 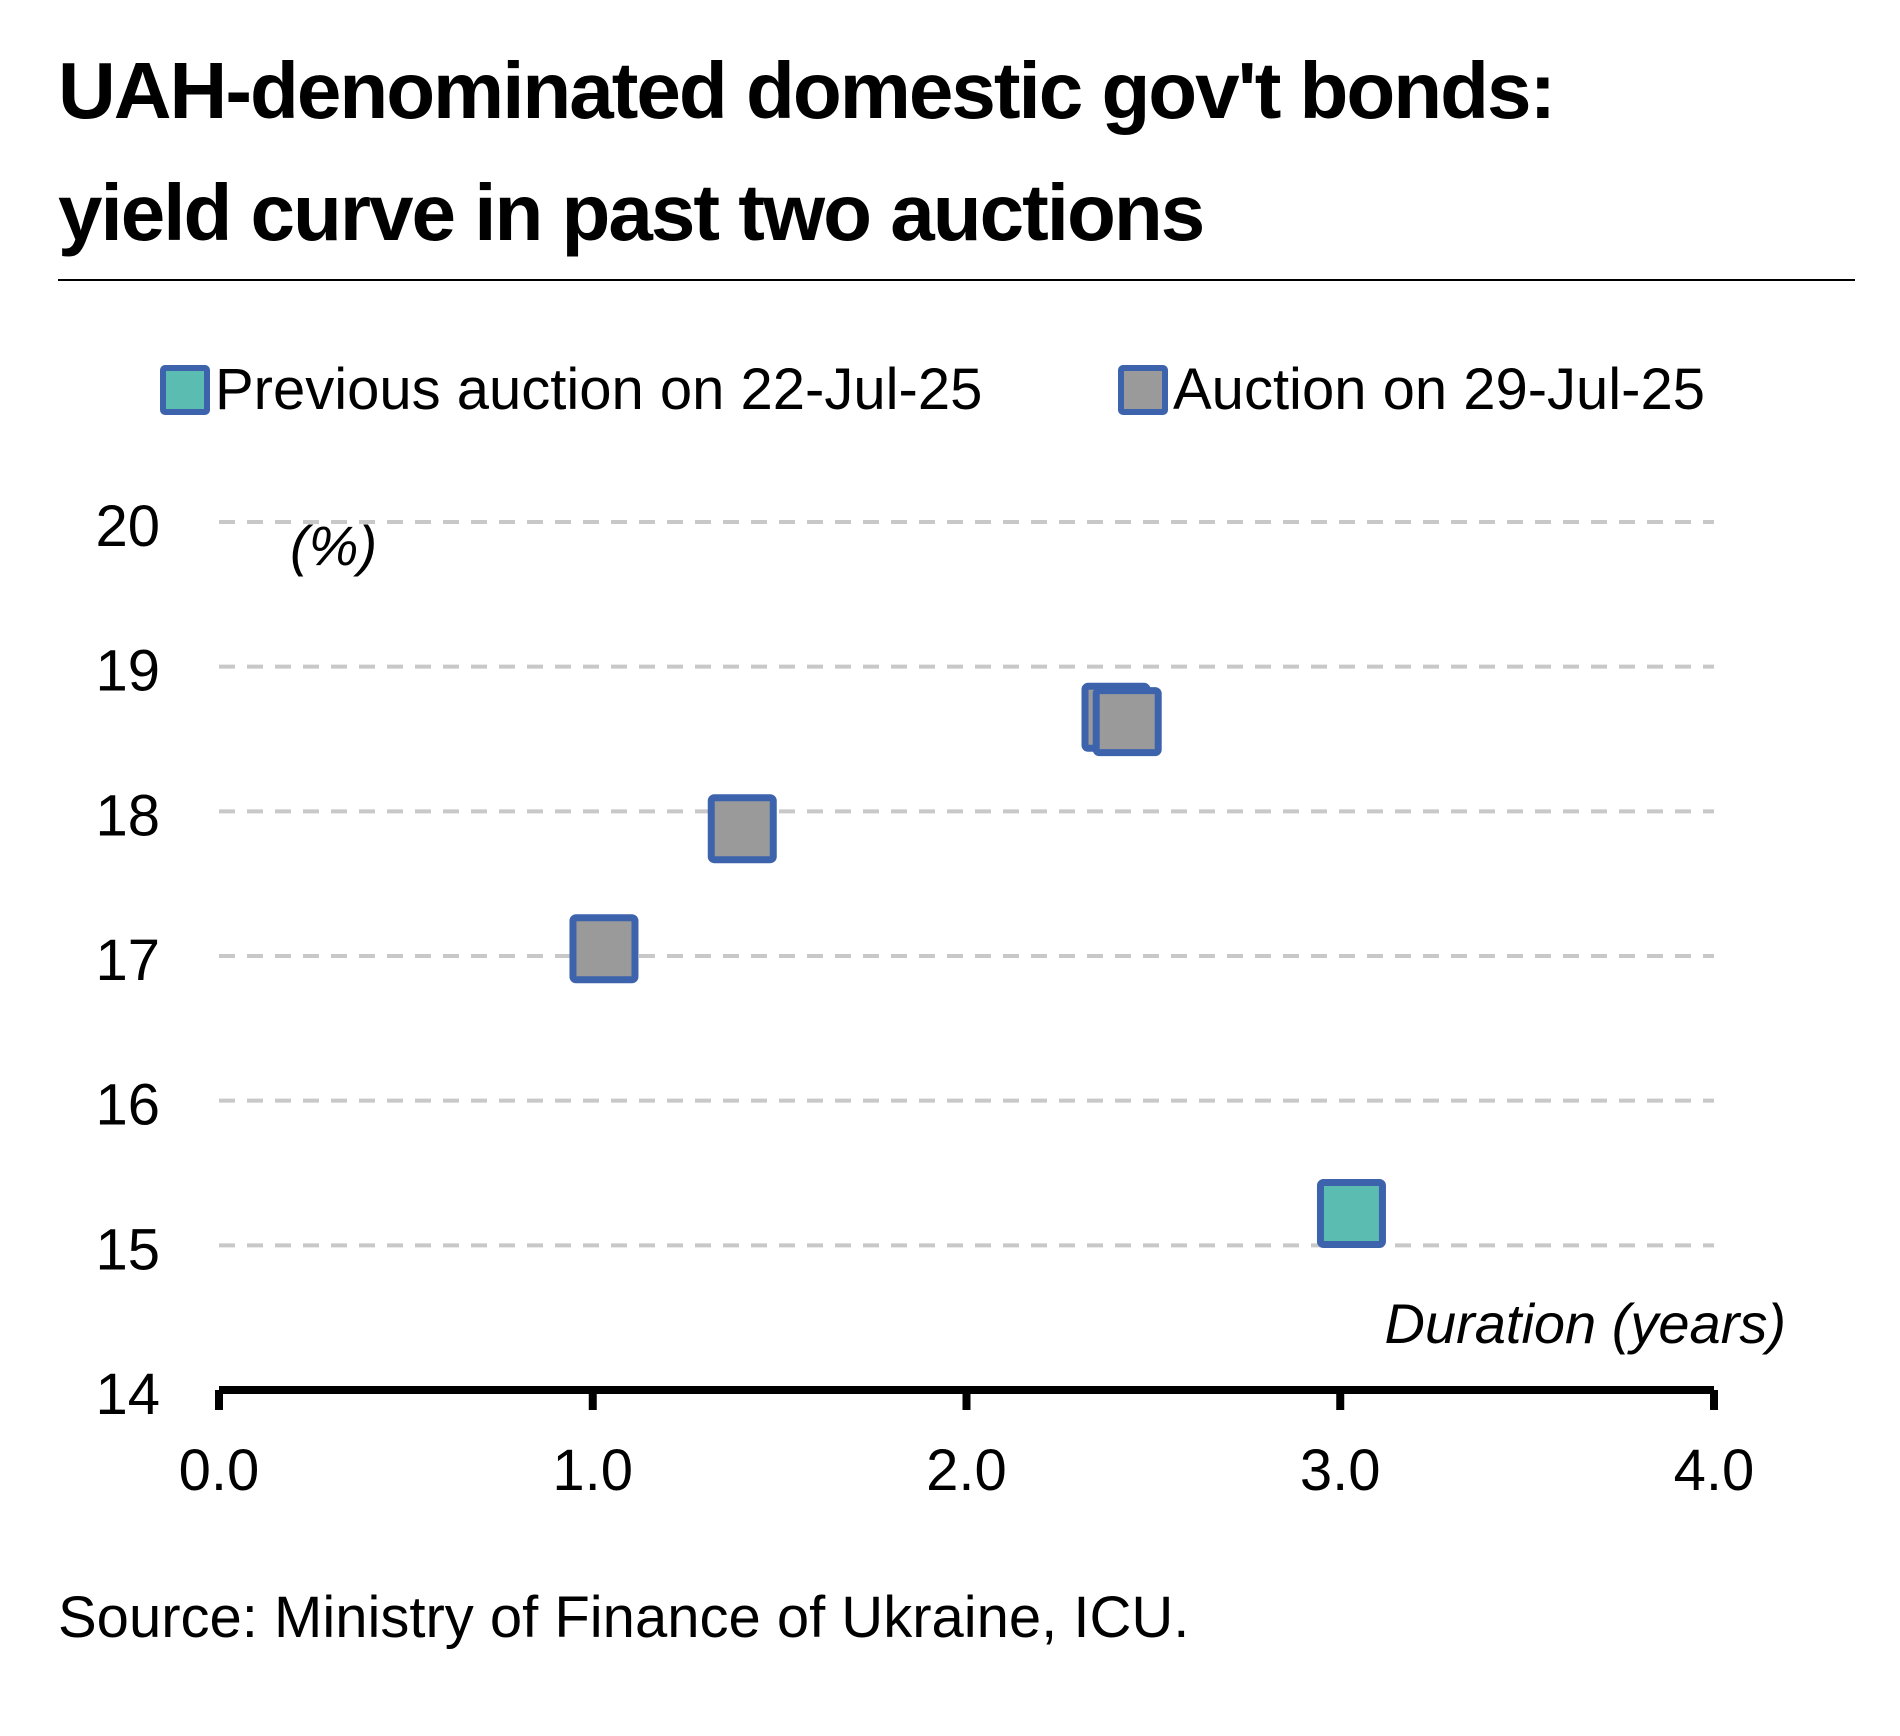 I want to click on x-tick-label-0.0: 0.0, so click(x=219, y=1470).